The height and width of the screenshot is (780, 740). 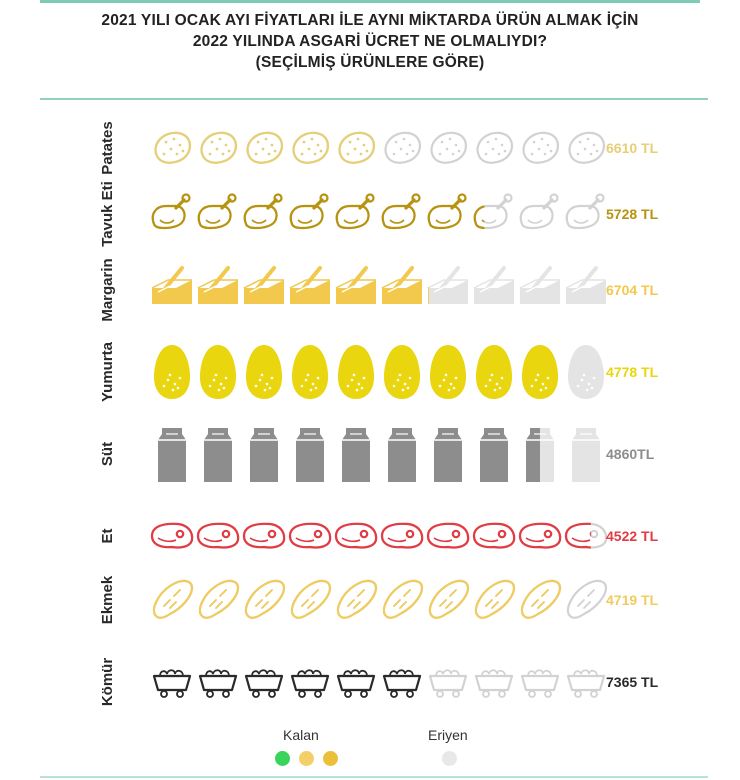 What do you see at coordinates (374, 99) in the screenshot?
I see `title-divider` at bounding box center [374, 99].